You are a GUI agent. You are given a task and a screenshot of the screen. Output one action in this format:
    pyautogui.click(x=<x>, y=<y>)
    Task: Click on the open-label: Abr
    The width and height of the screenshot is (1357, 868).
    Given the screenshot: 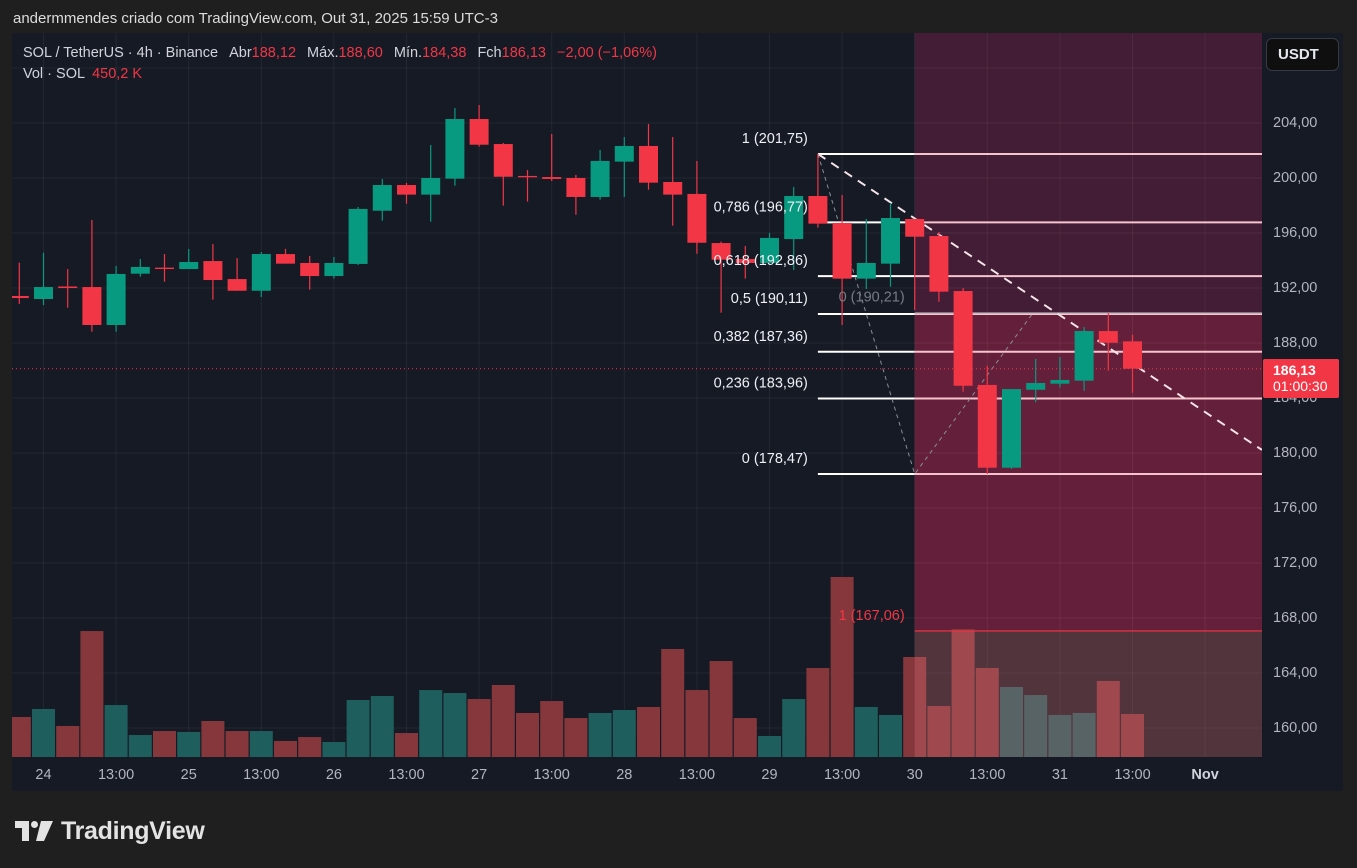 What is the action you would take?
    pyautogui.click(x=240, y=53)
    